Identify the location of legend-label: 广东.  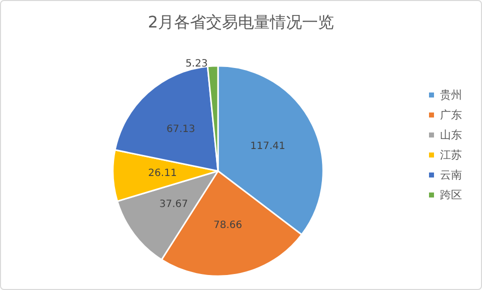
(451, 115).